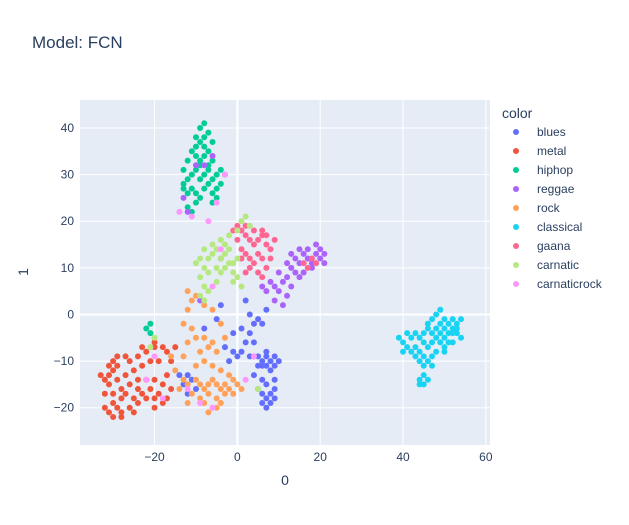 This screenshot has height=525, width=629. Describe the element at coordinates (537, 208) in the screenshot. I see `legend-item-rock: rock` at that location.